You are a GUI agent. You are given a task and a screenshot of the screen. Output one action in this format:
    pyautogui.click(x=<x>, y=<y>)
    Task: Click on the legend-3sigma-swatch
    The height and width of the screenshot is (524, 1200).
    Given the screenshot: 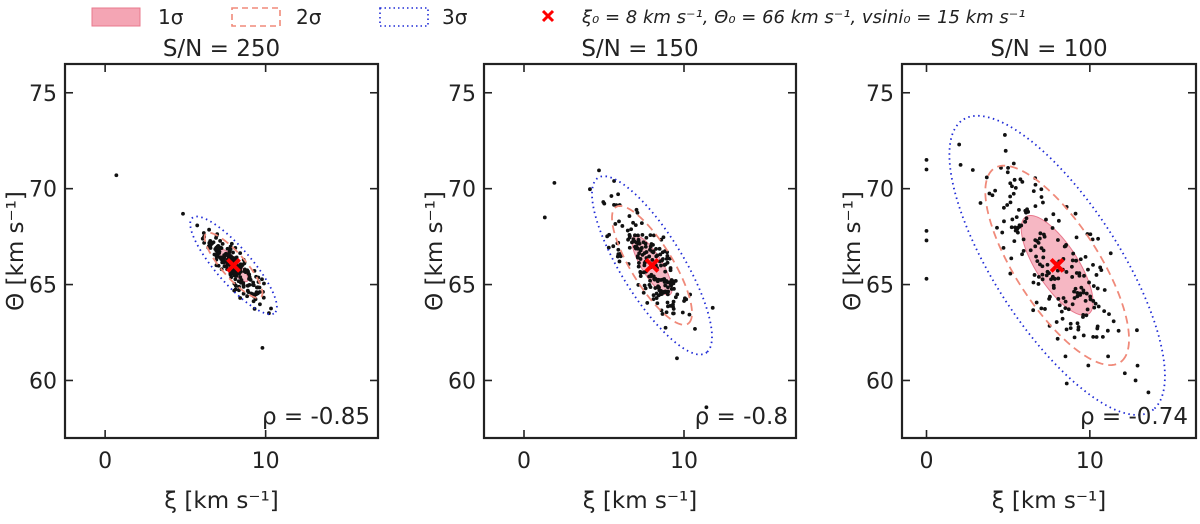 What is the action you would take?
    pyautogui.click(x=404, y=17)
    